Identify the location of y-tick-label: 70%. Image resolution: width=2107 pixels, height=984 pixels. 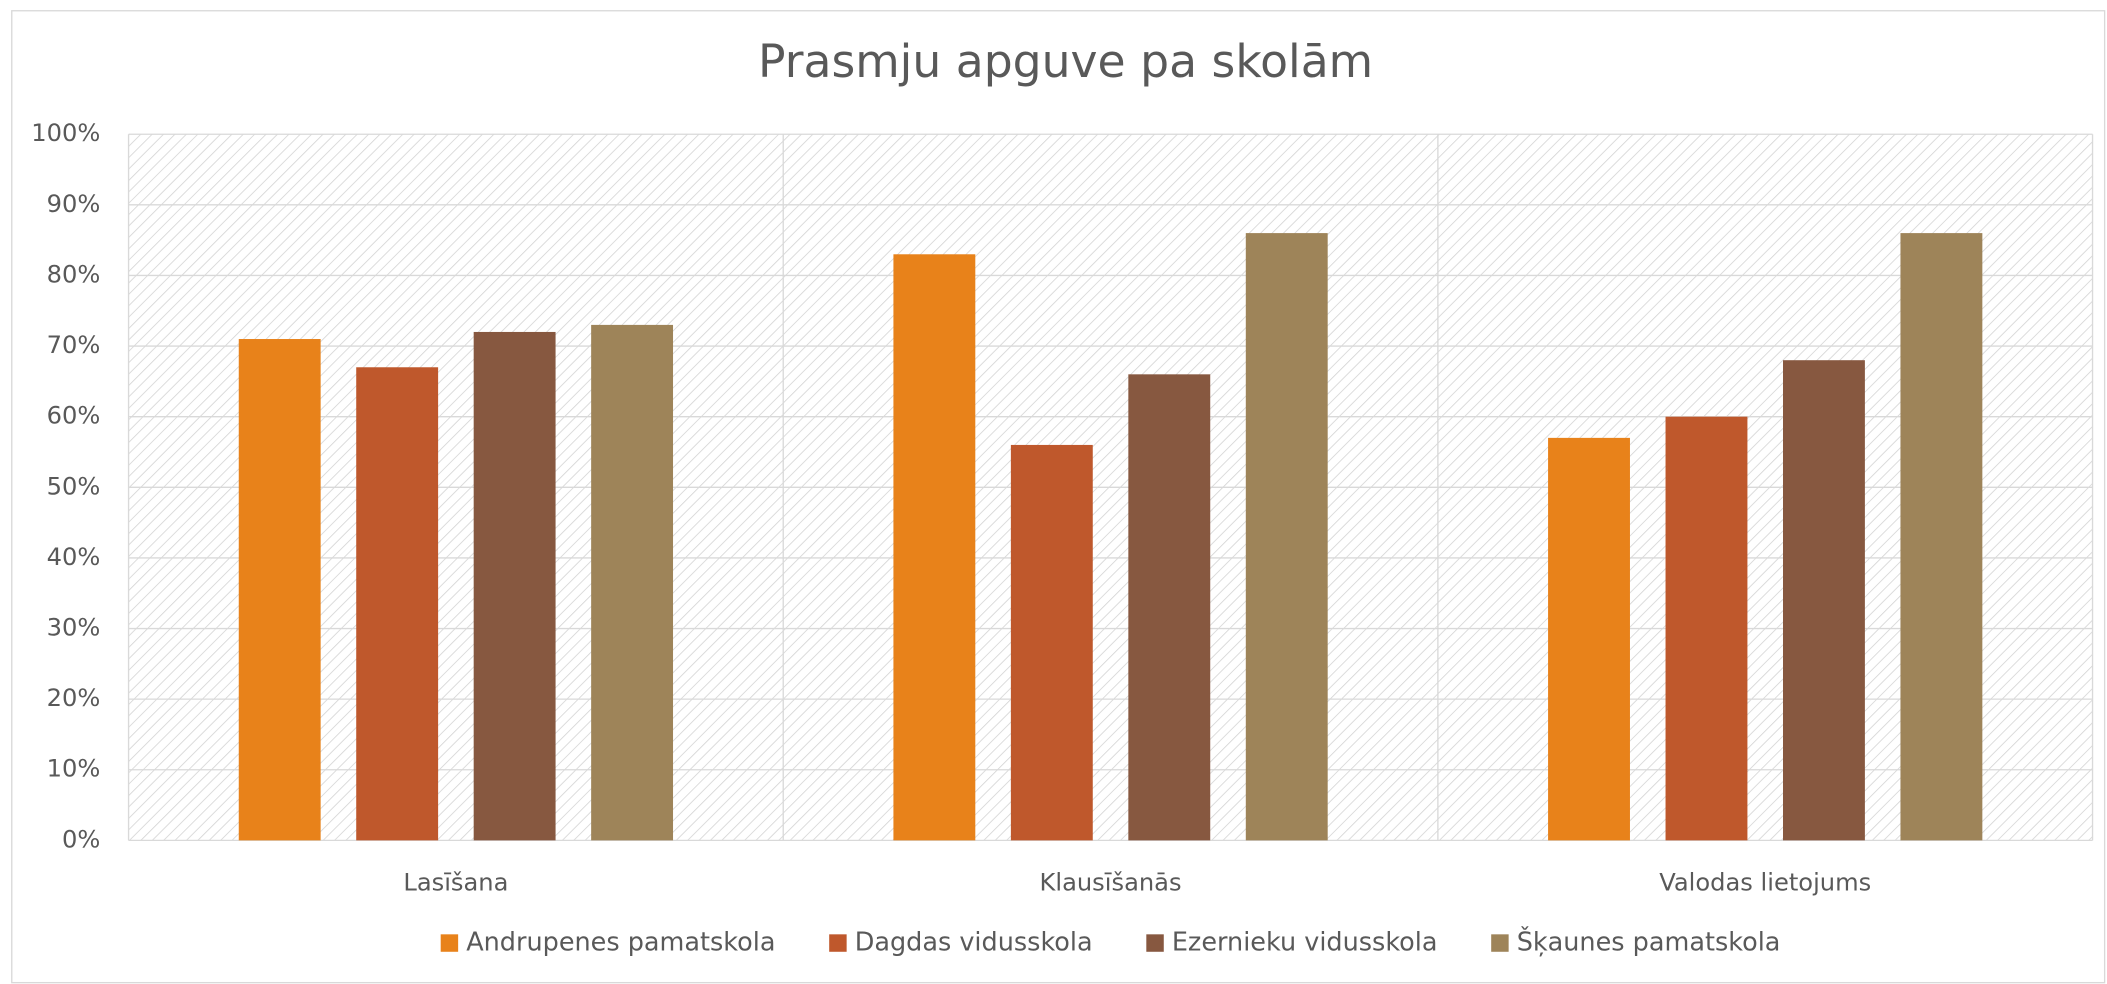
(74, 345).